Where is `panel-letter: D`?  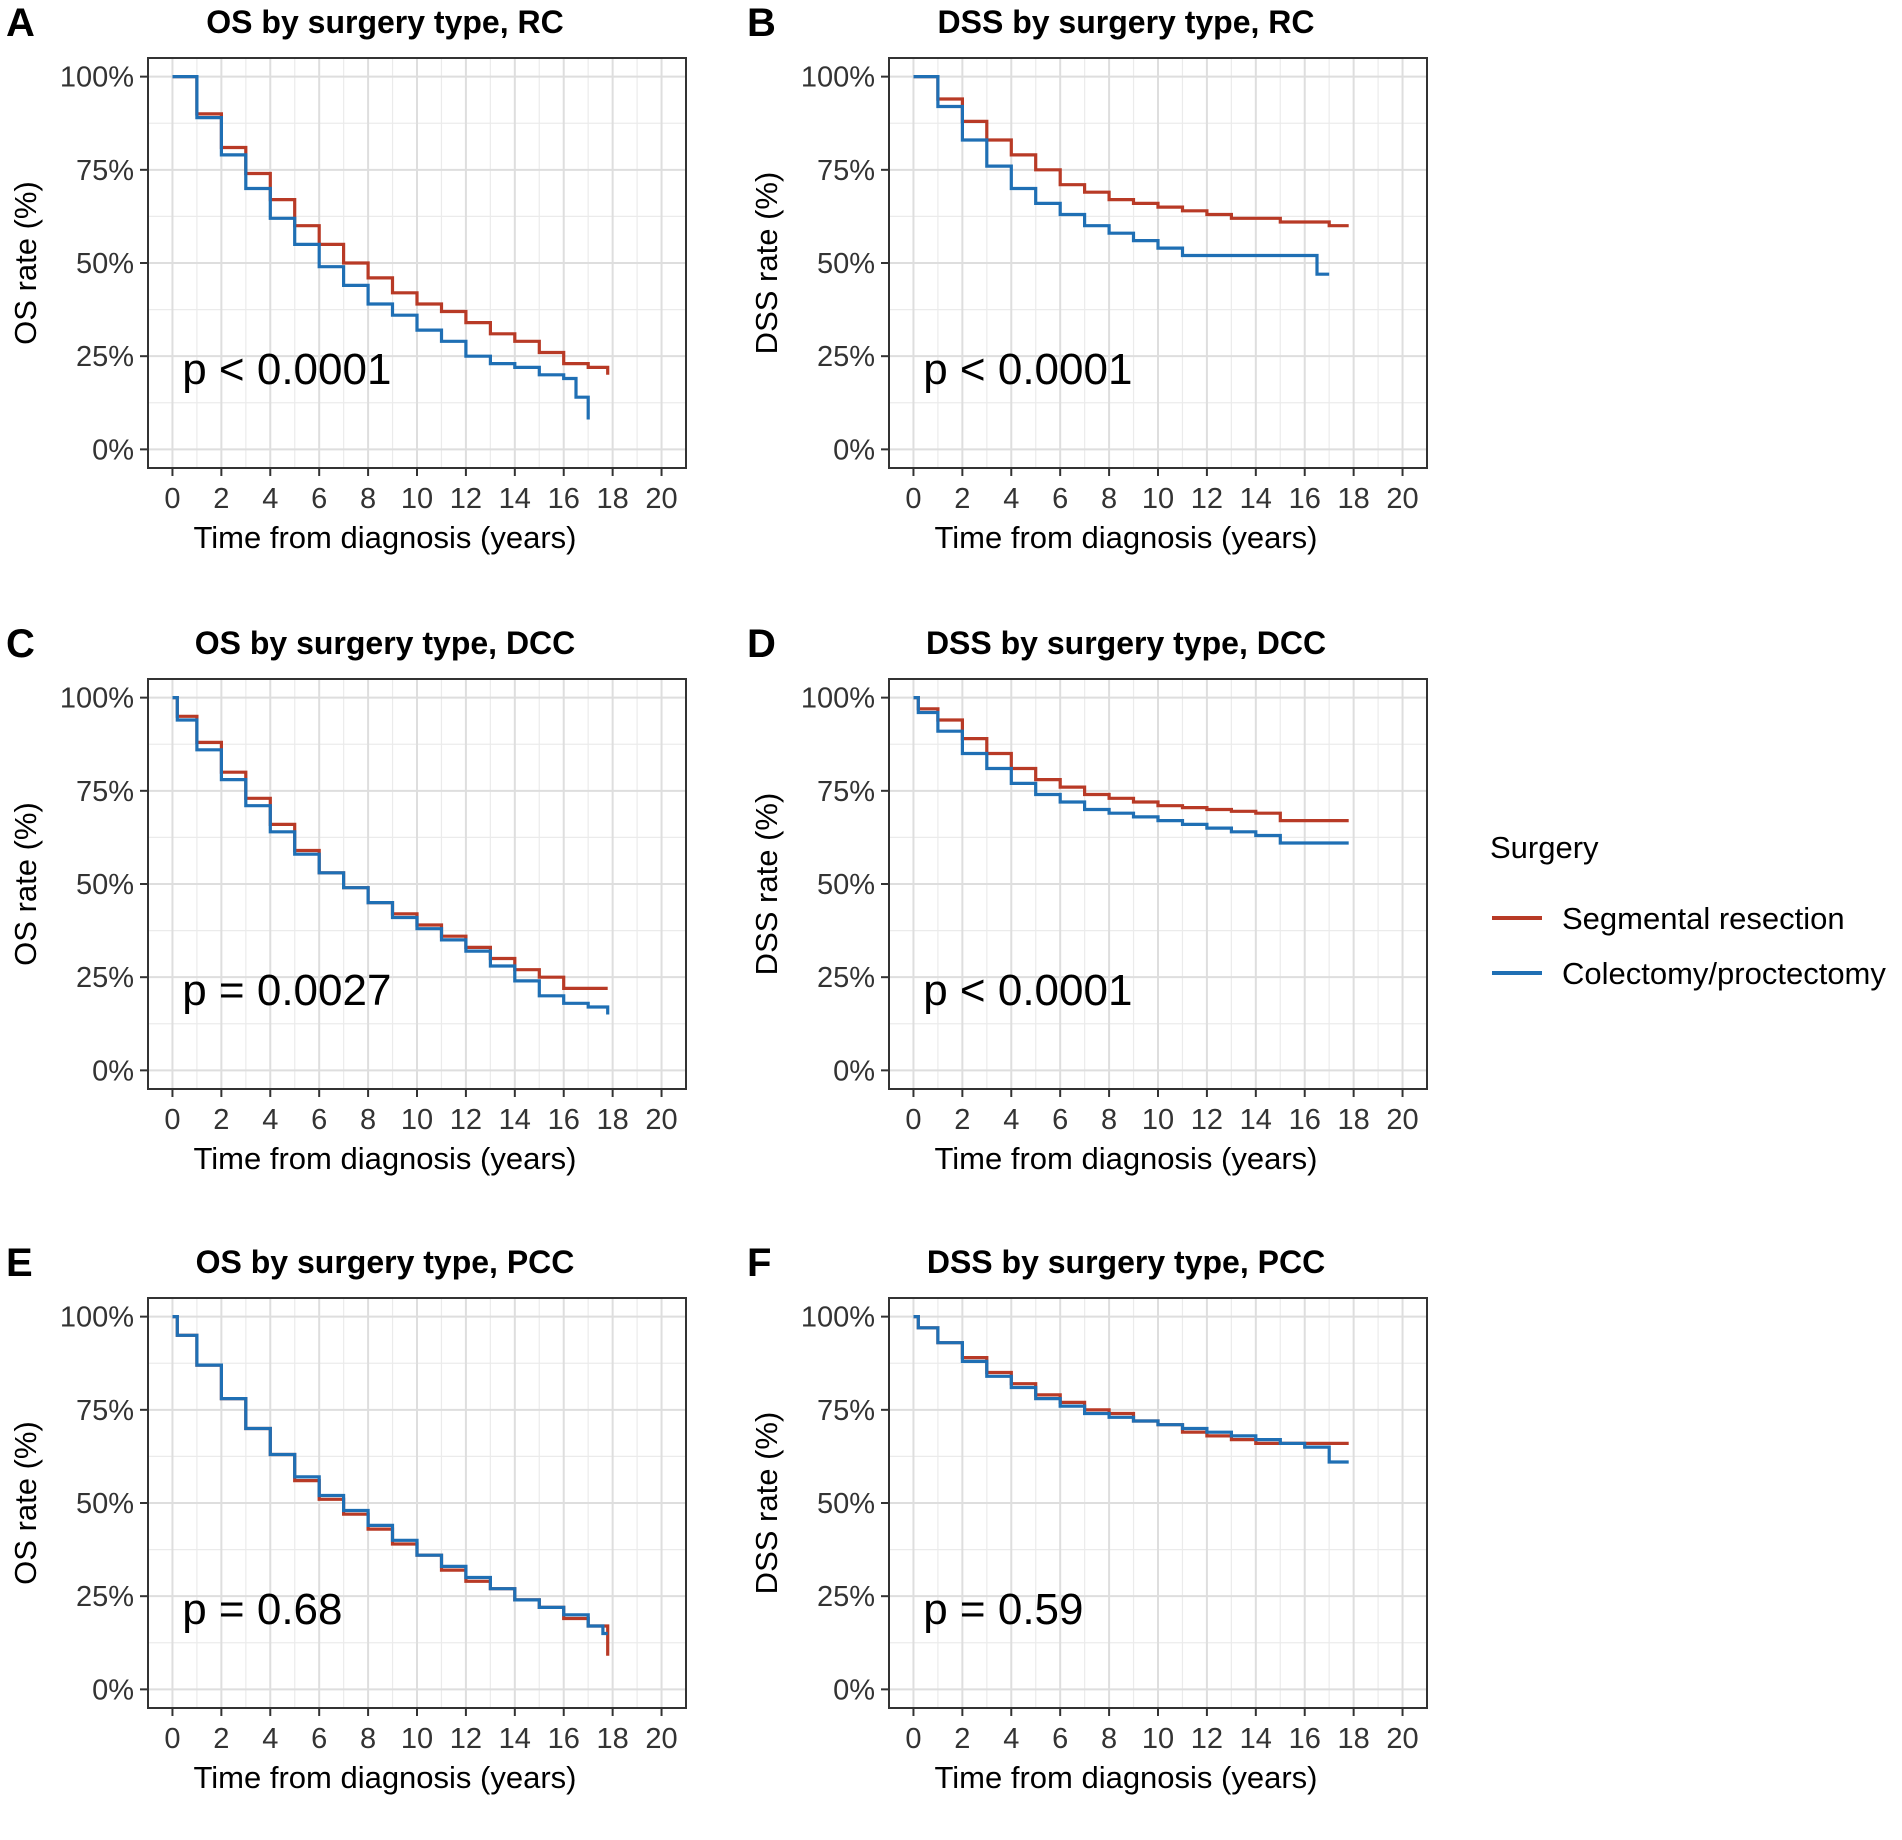 panel-letter: D is located at coordinates (761, 644).